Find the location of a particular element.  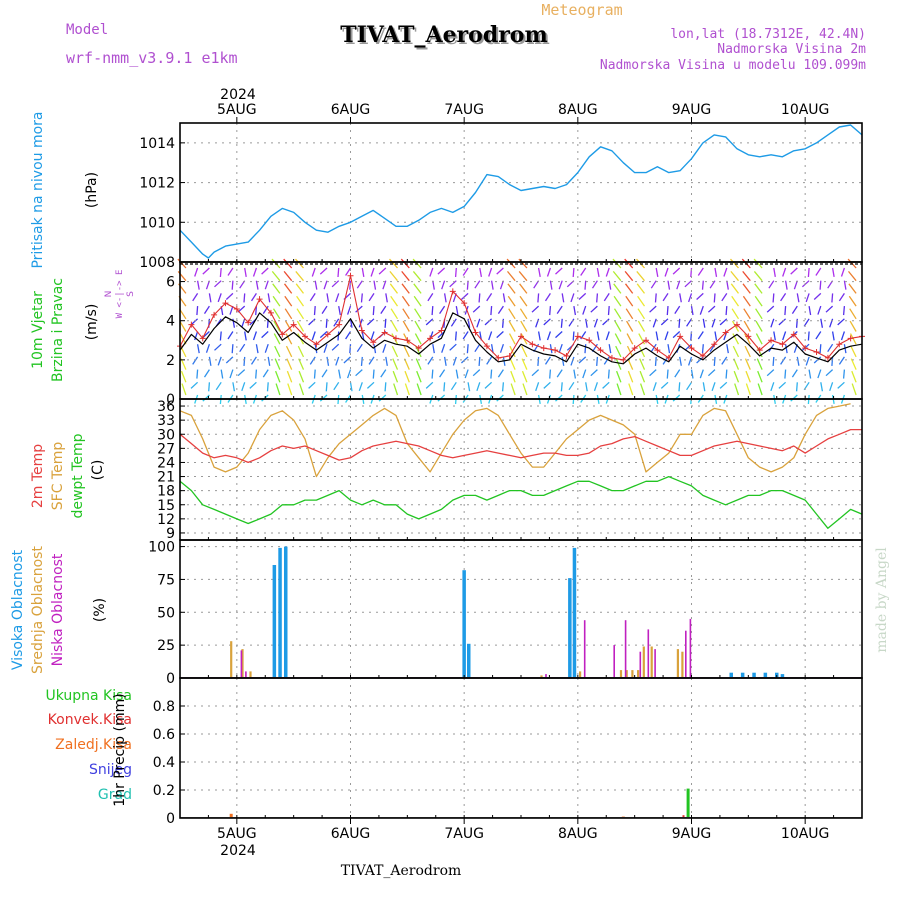

y-tick-label: 33 is located at coordinates (166, 421).